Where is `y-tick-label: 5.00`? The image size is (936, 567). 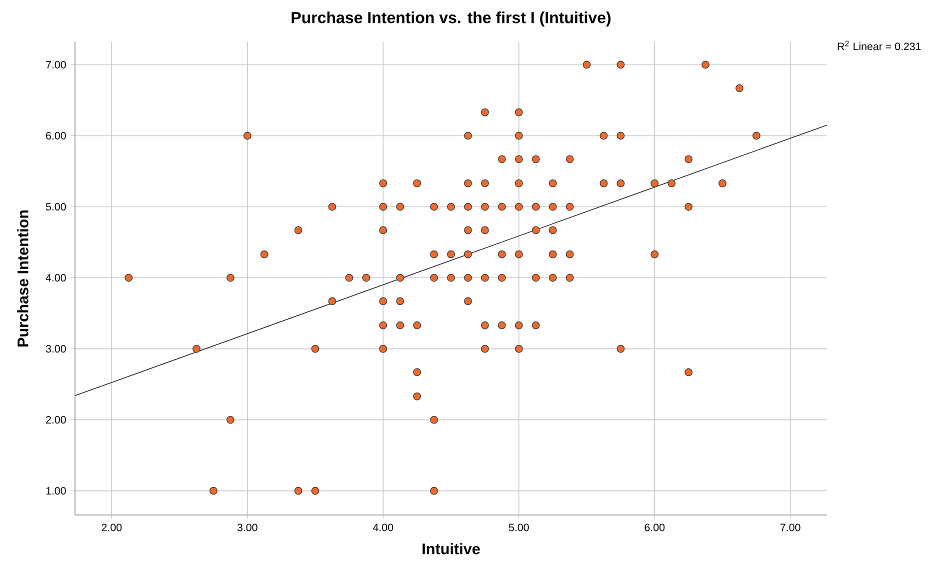 y-tick-label: 5.00 is located at coordinates (56, 206).